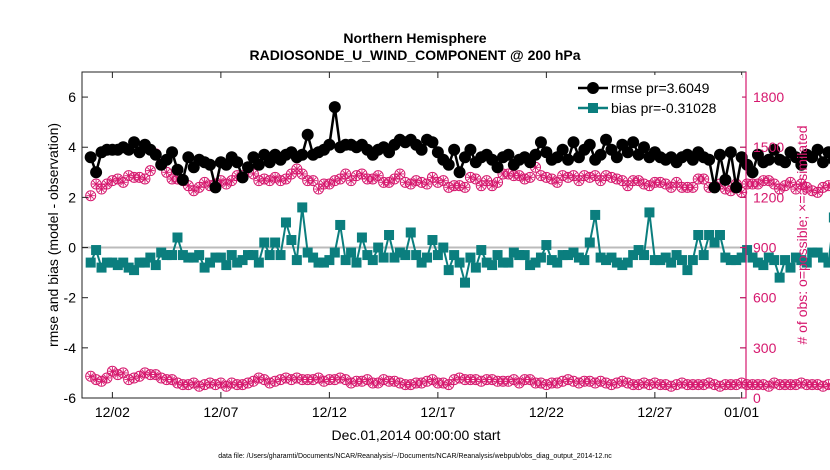  I want to click on chart-subtitle: RADIOSONDE_U_WIND_COMPONENT @ 200 hPa, so click(414, 55).